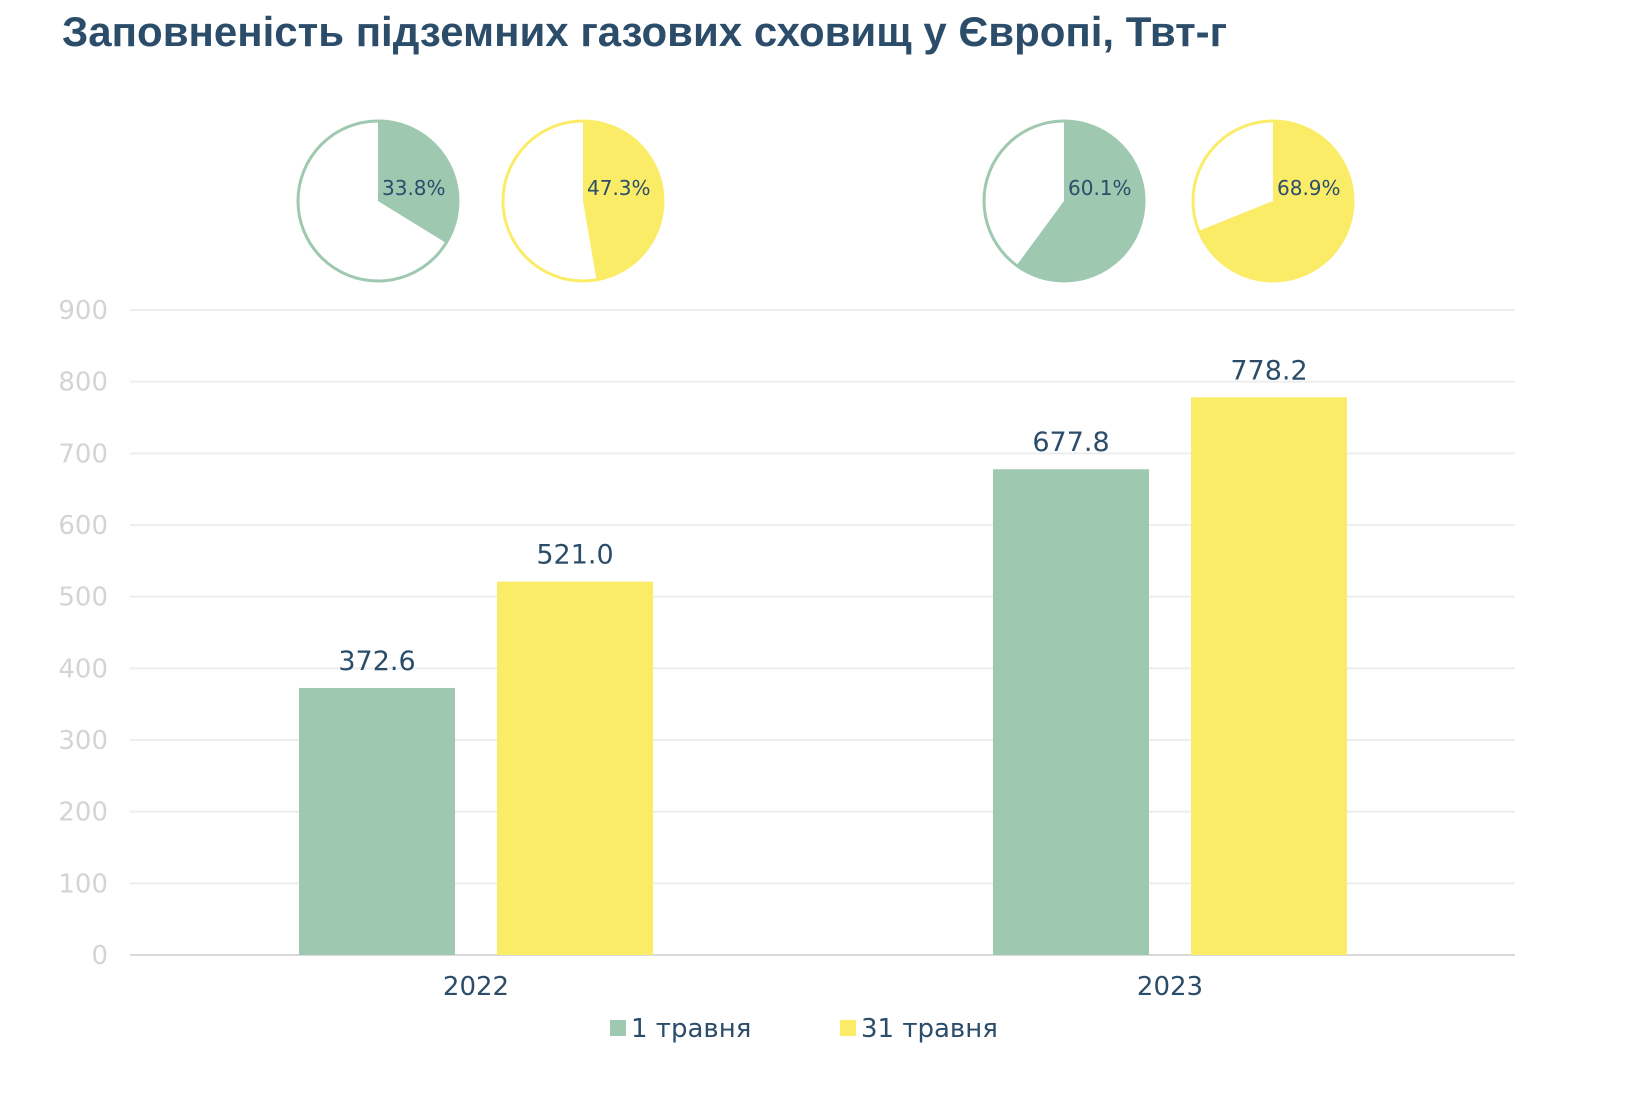 The image size is (1628, 1098). Describe the element at coordinates (376, 661) in the screenshot. I see `data-label: 372.6` at that location.